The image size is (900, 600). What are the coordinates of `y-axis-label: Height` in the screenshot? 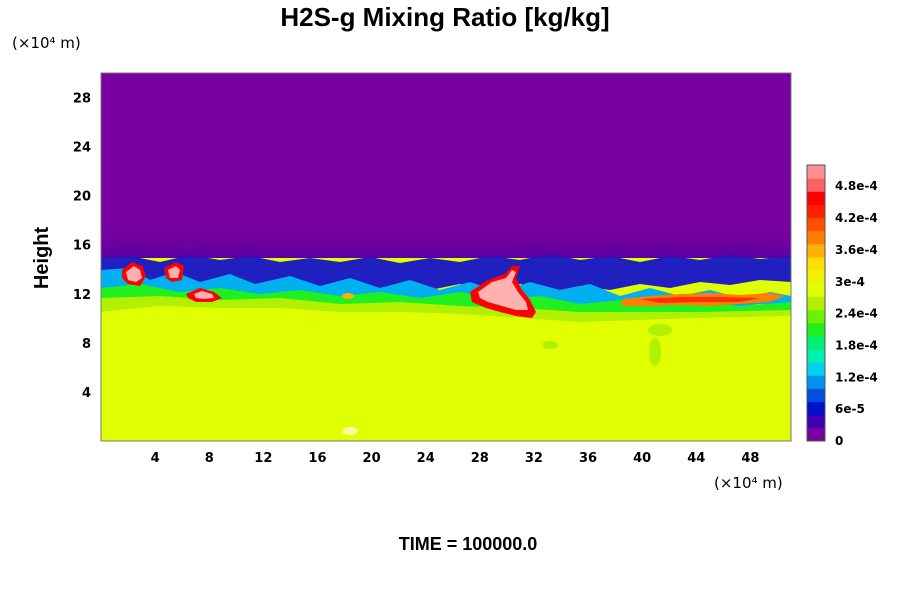 It's located at (42, 258).